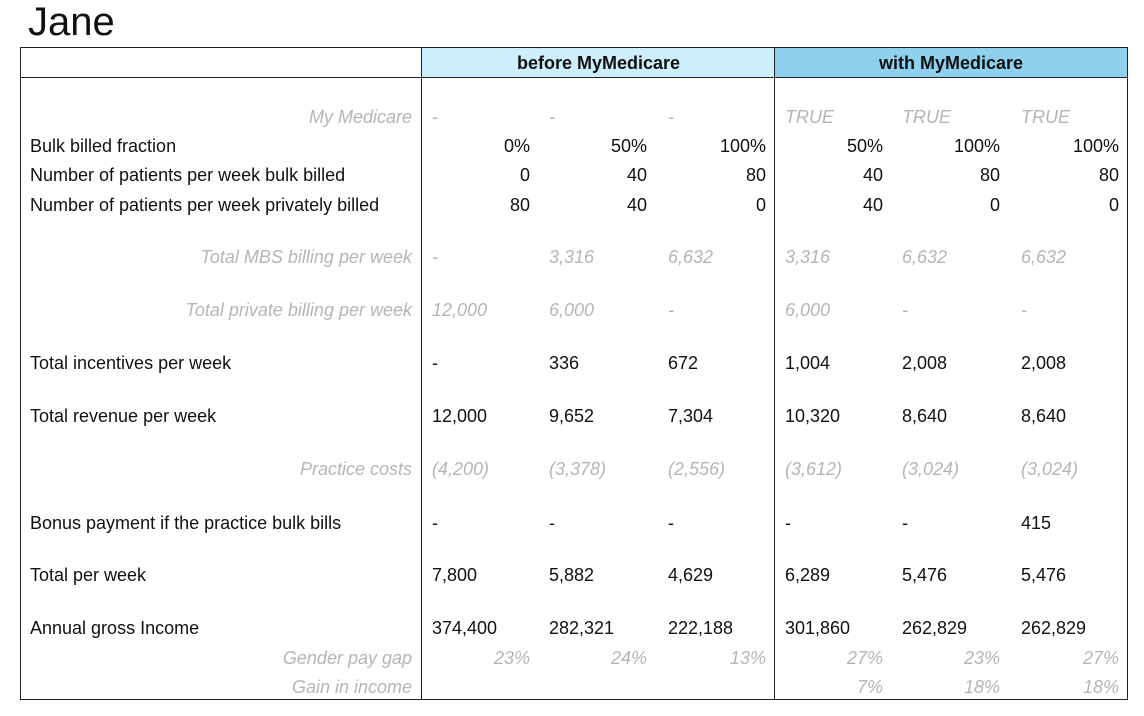 The width and height of the screenshot is (1144, 716). I want to click on row-label: Total per week, so click(88, 575).